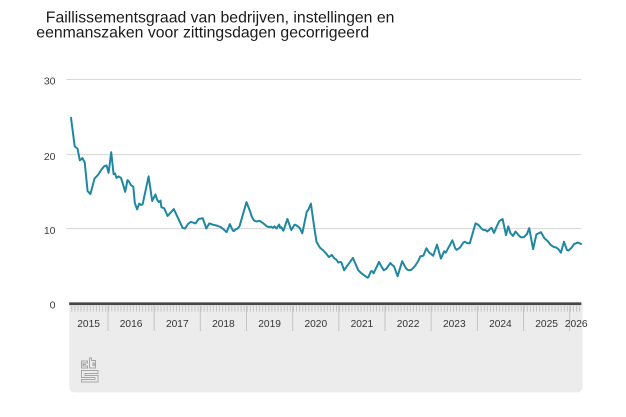  I want to click on svg-text: 0, so click(53, 306).